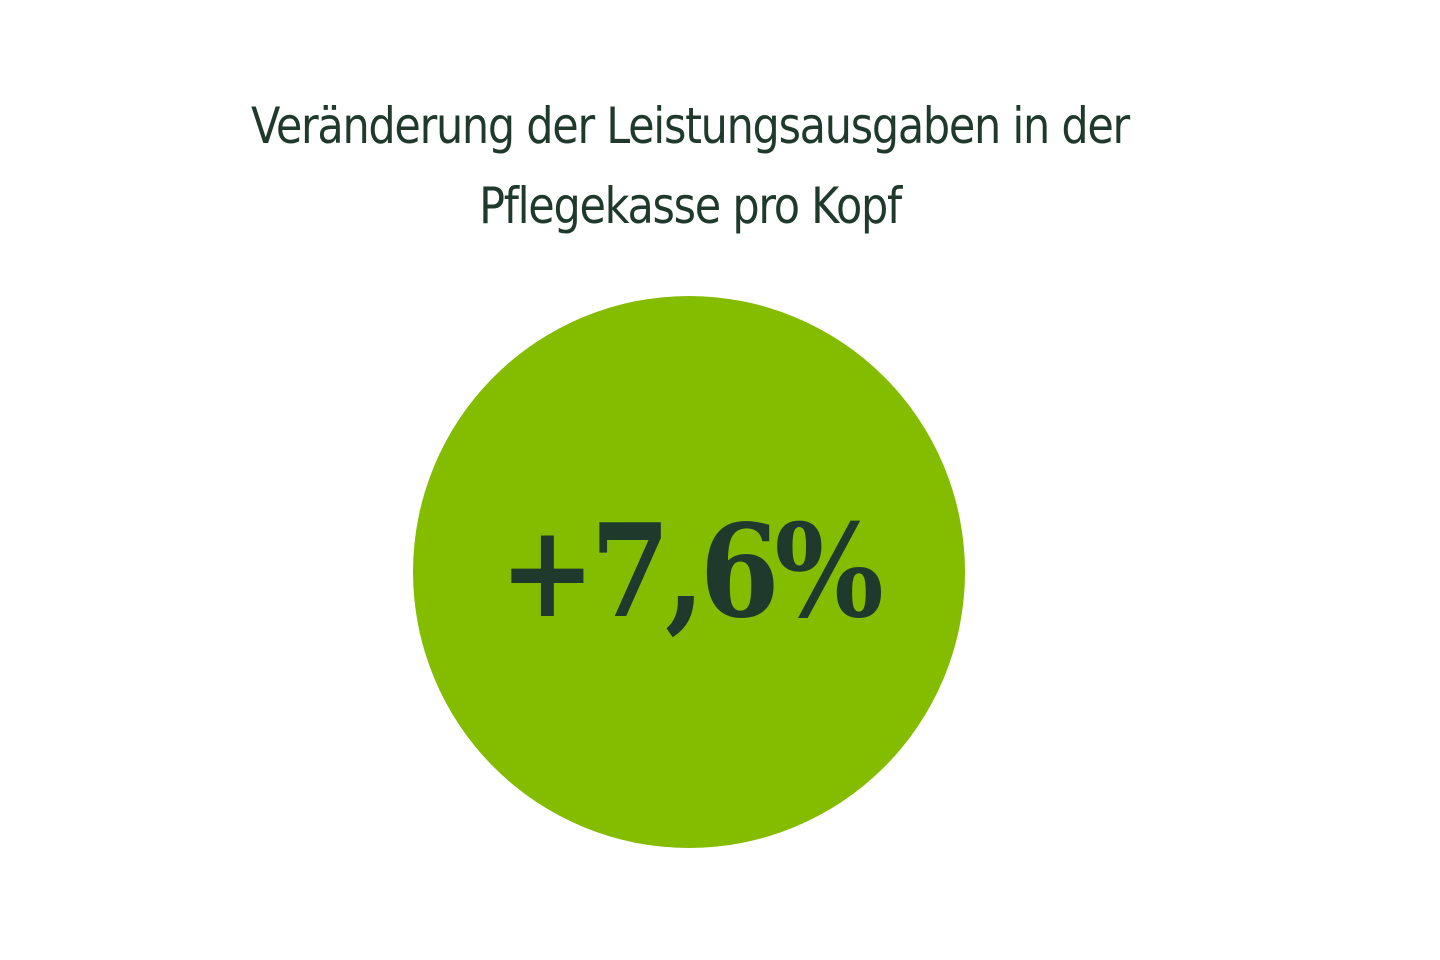 The height and width of the screenshot is (960, 1440). What do you see at coordinates (690, 125) in the screenshot?
I see `chart-title-line-1: Veränderung der Leistungsausgaben in der` at bounding box center [690, 125].